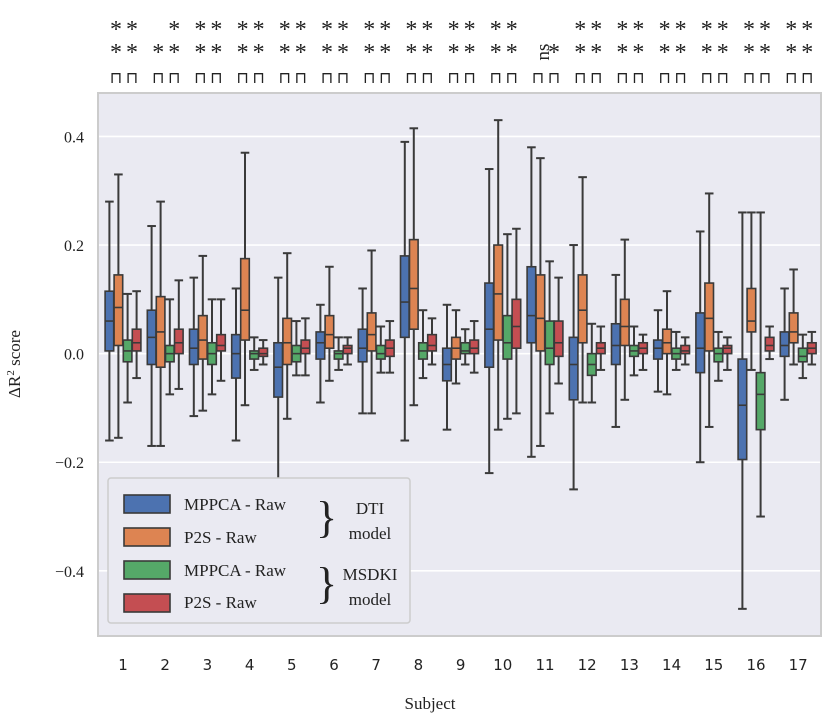 The image size is (829, 717). Describe the element at coordinates (544, 665) in the screenshot. I see `x-tick-label: 11` at that location.